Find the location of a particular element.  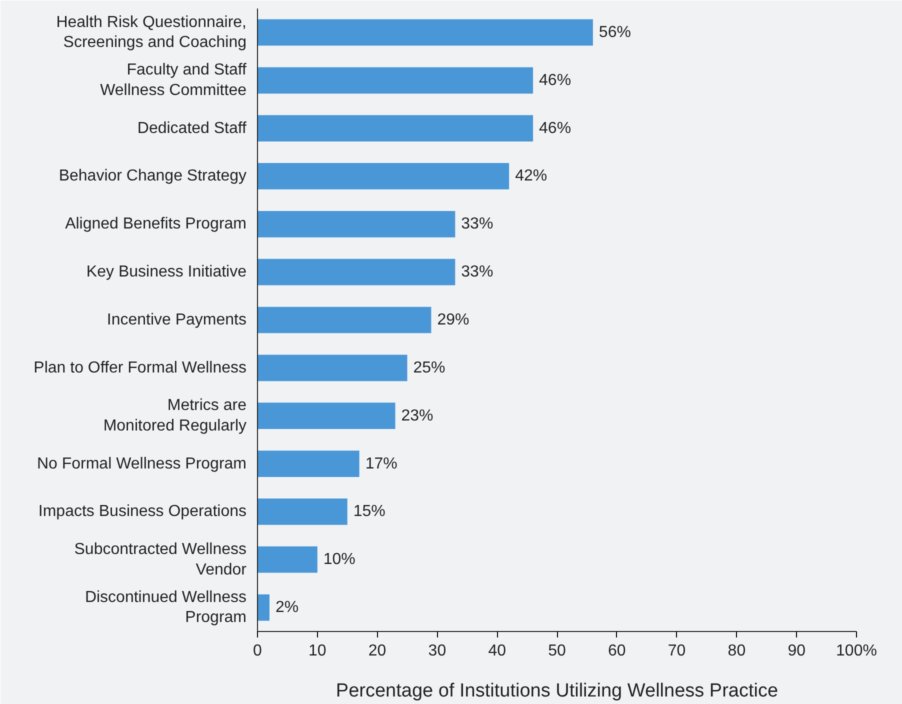

x-axis-title: Percentage of Institutions Utilizing Wellness Practice is located at coordinates (557, 691).